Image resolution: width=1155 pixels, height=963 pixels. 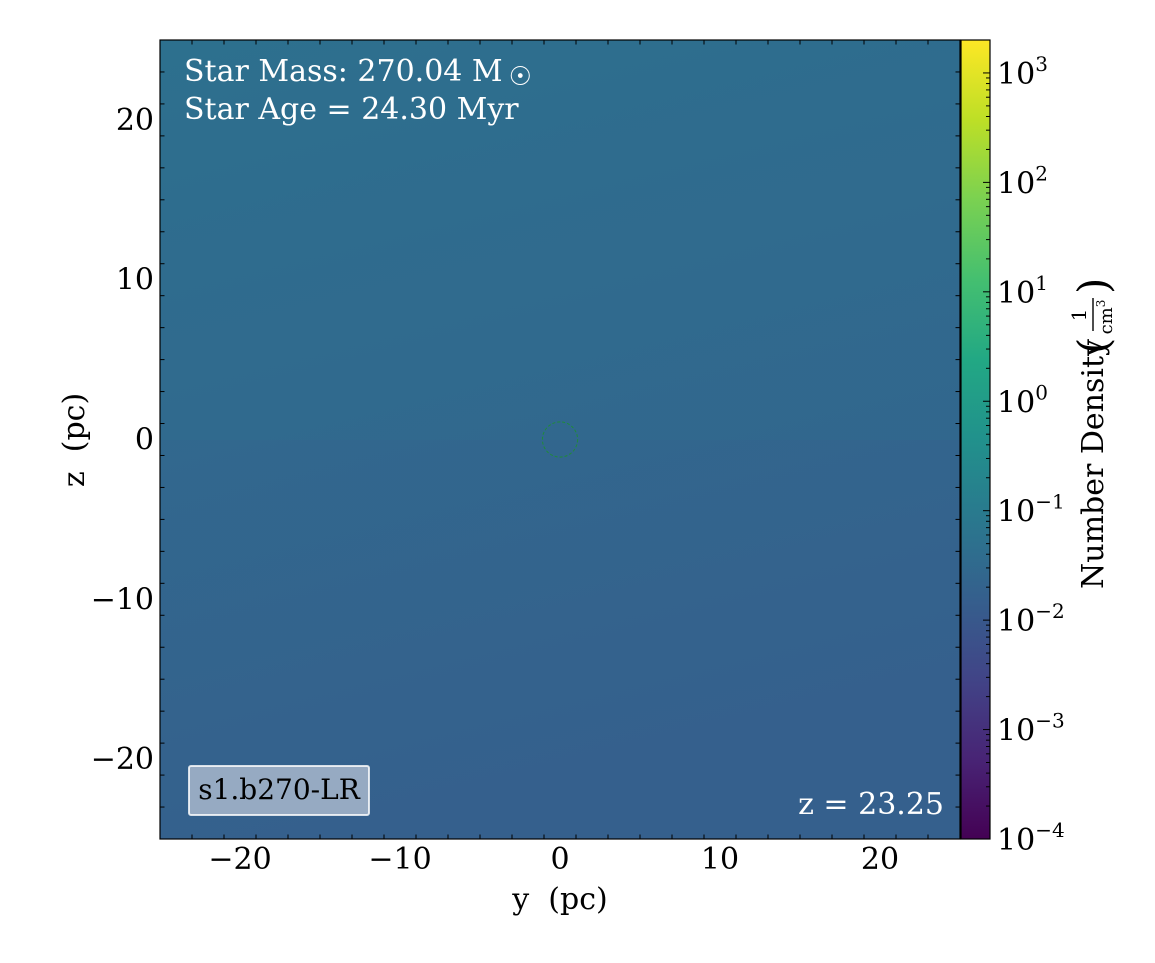 I want to click on x-tick-label: 20, so click(x=880, y=859).